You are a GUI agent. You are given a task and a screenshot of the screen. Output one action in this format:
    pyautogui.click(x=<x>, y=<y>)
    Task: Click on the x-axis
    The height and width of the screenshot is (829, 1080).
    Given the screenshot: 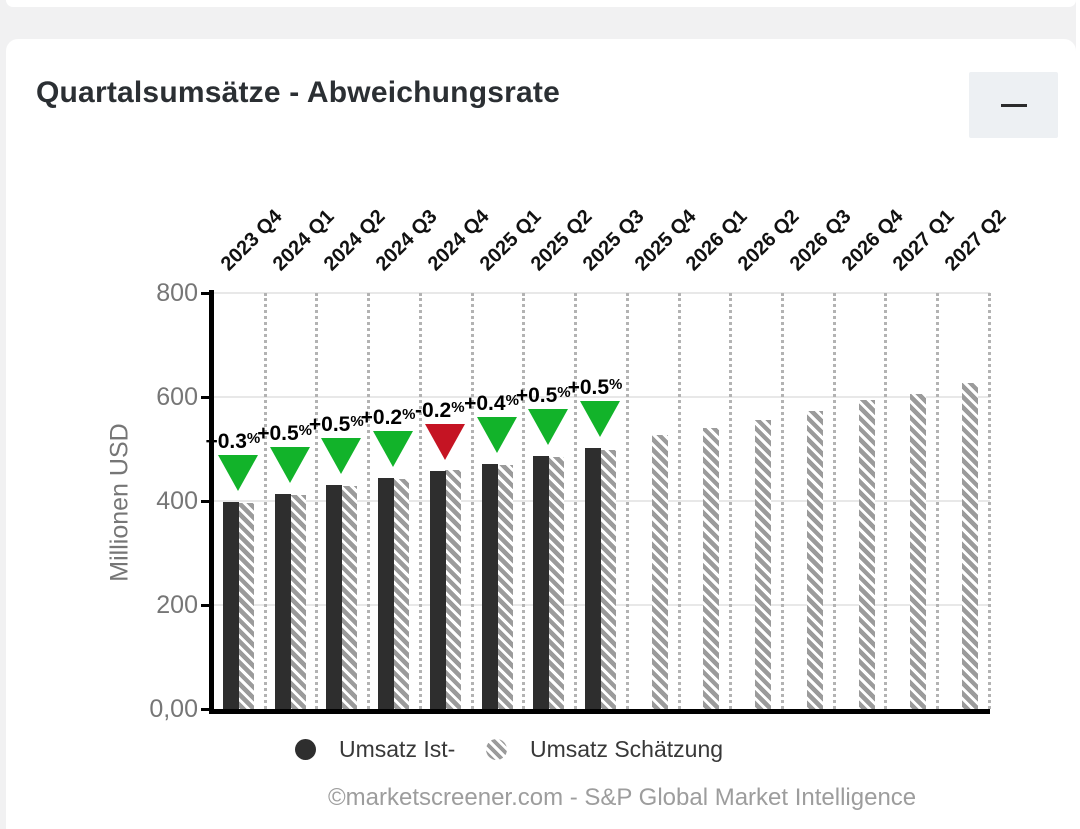 What is the action you would take?
    pyautogui.click(x=599, y=711)
    